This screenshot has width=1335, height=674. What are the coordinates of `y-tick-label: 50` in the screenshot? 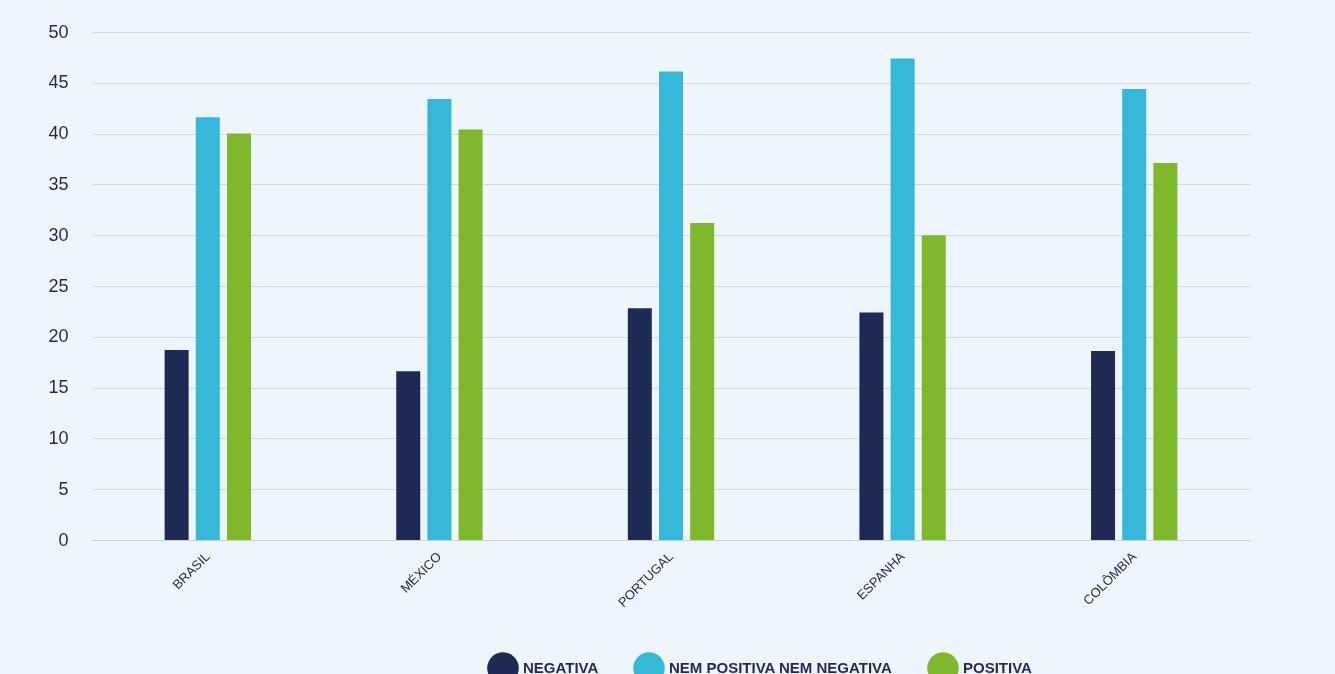 It's located at (58, 31).